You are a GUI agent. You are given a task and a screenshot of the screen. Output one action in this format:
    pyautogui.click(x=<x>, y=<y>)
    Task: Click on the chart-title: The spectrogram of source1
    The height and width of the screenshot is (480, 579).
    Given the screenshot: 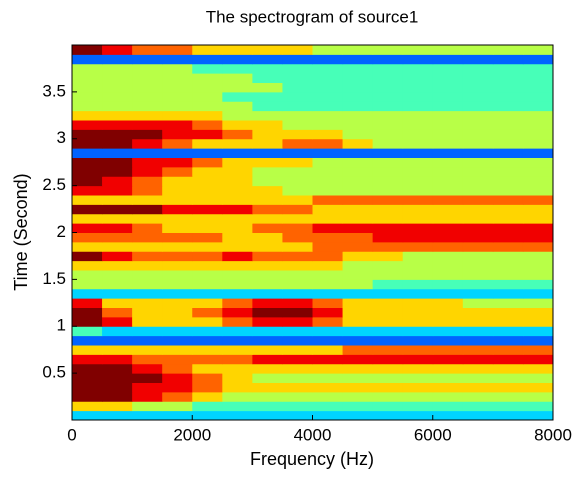 What is the action you would take?
    pyautogui.click(x=312, y=16)
    